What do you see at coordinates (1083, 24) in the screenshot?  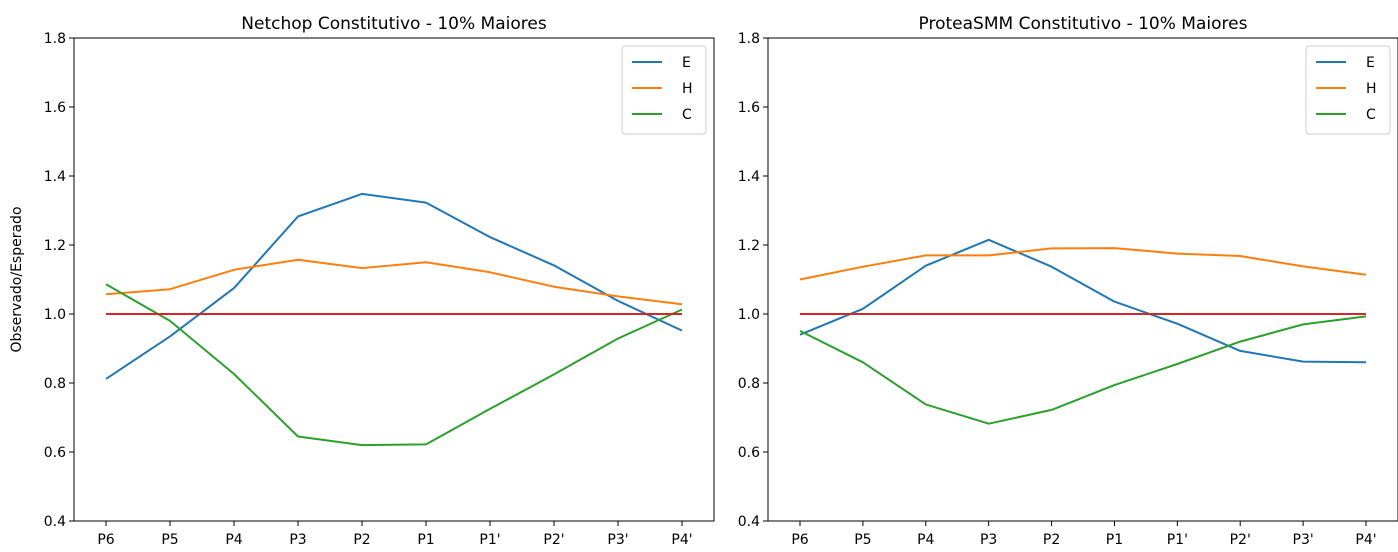 I see `chart-title: ProteaSMM Constitutivo - 10% Maiores` at bounding box center [1083, 24].